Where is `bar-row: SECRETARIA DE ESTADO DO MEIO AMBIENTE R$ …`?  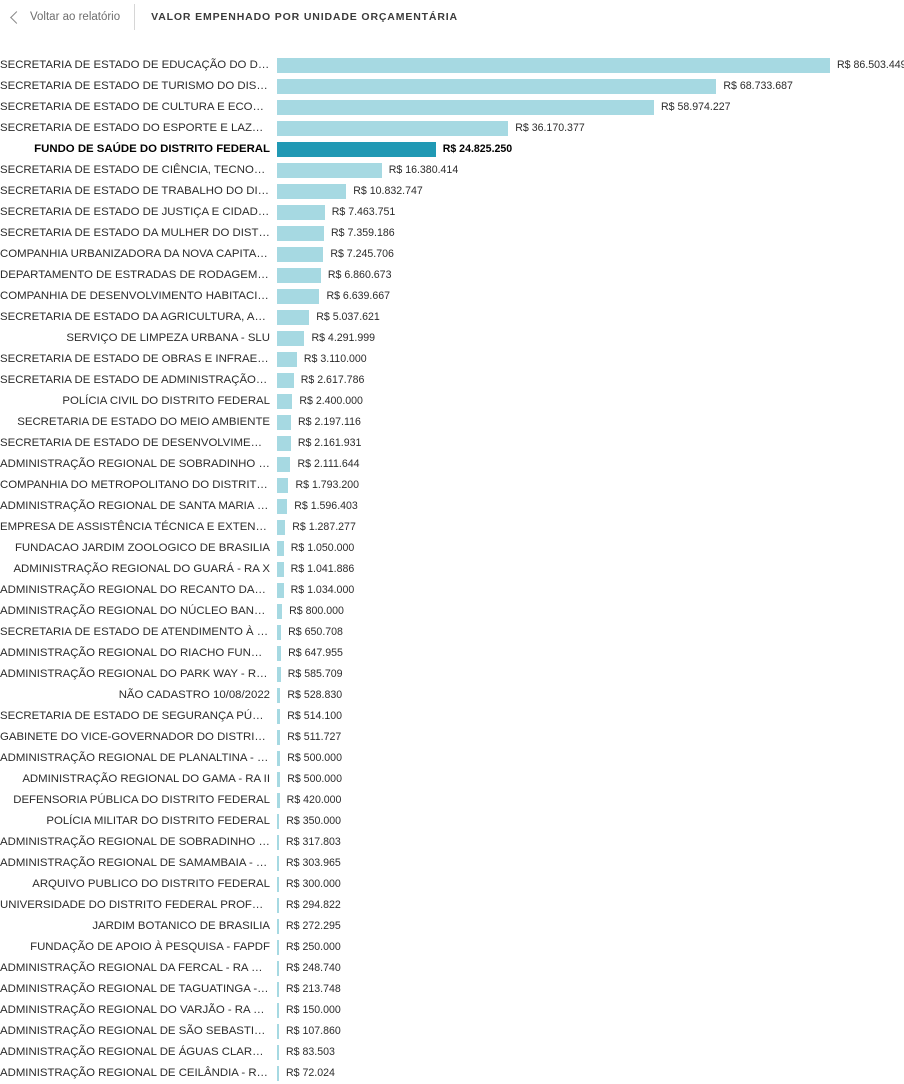
bar-row: SECRETARIA DE ESTADO DO MEIO AMBIENTE R$ … is located at coordinates (452, 422).